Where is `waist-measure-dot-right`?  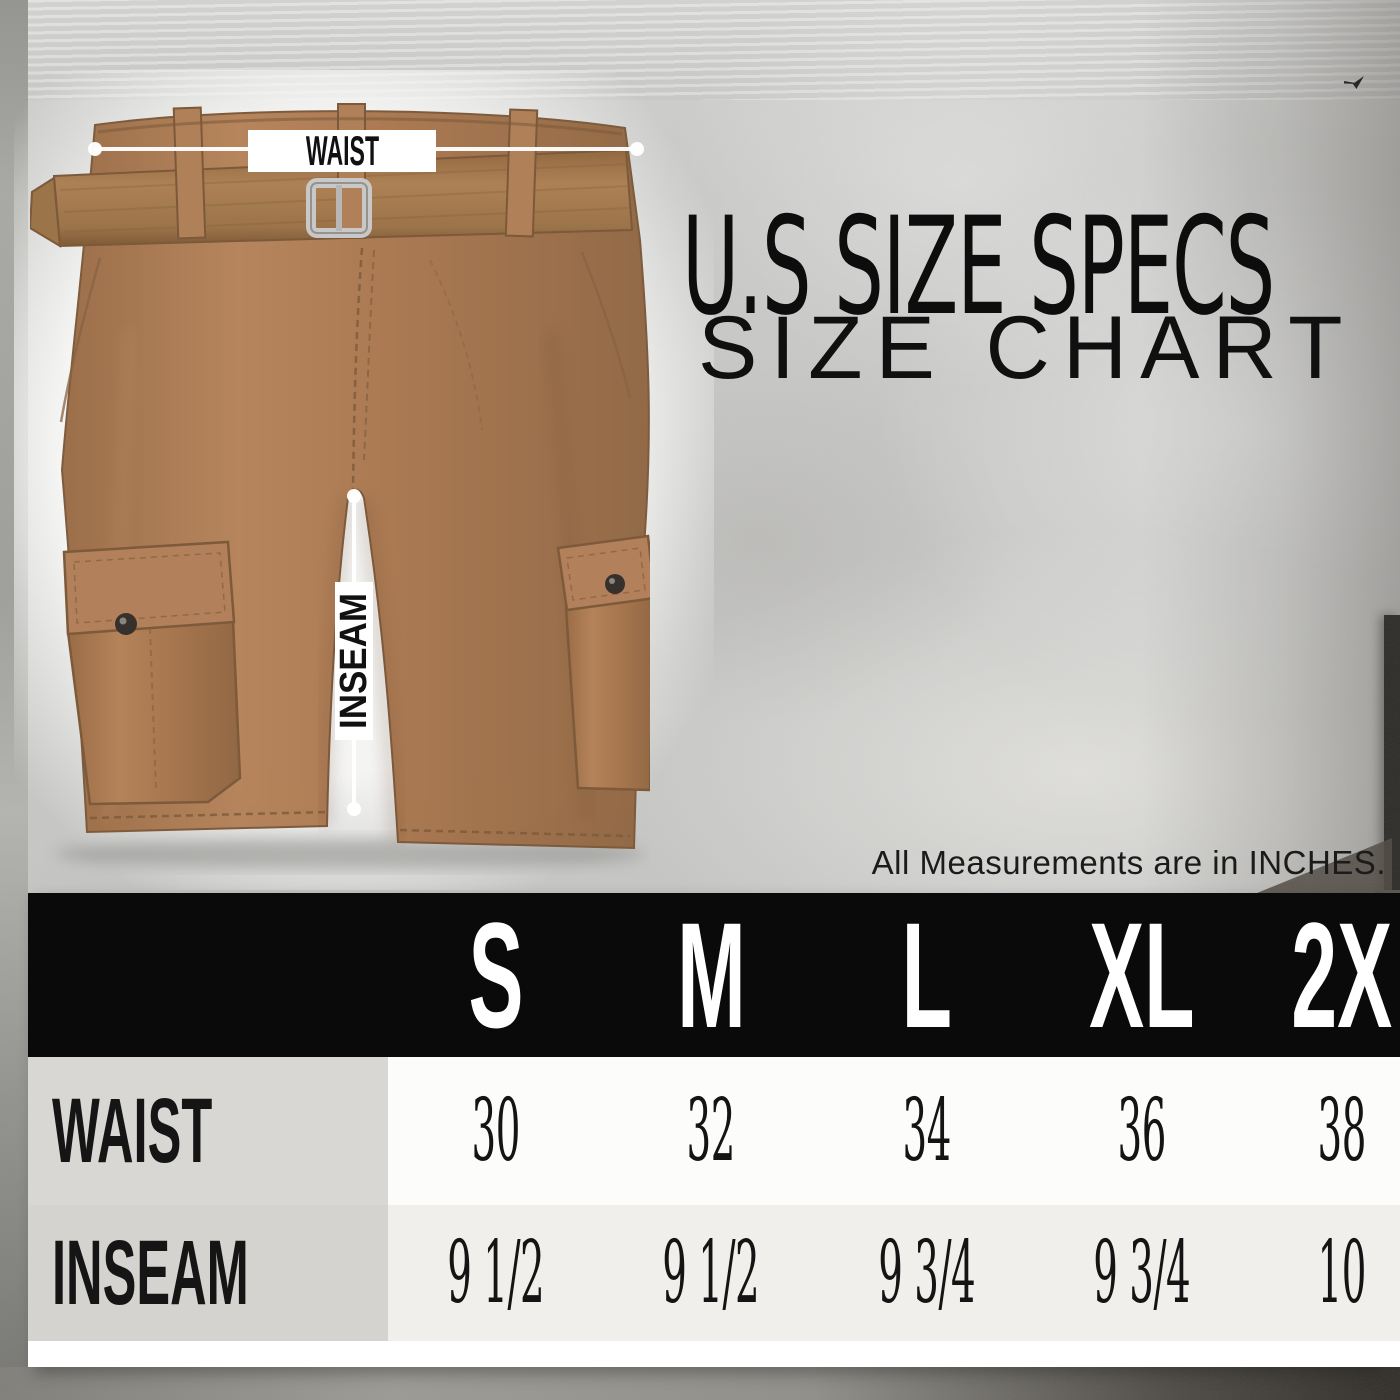
waist-measure-dot-right is located at coordinates (637, 149).